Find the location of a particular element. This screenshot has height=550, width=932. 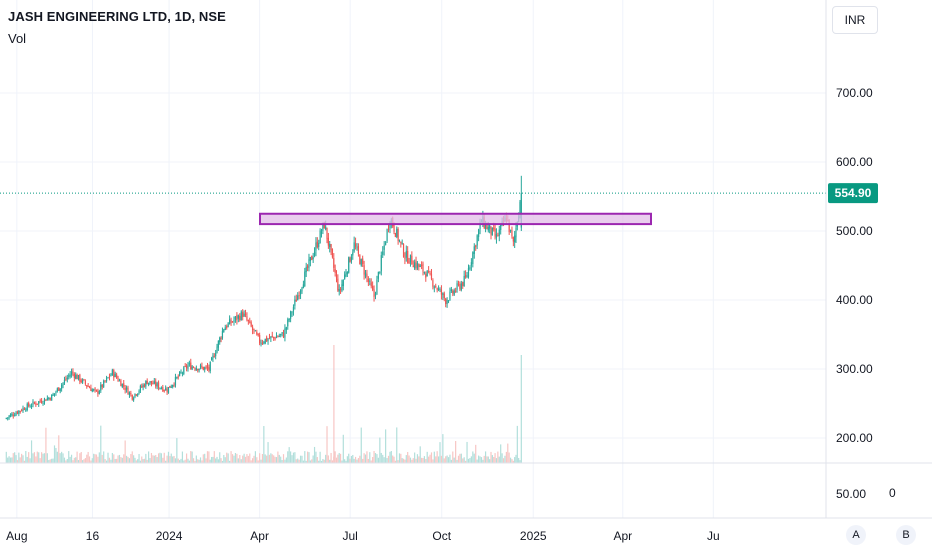

time-tick-label: Ju is located at coordinates (713, 536).